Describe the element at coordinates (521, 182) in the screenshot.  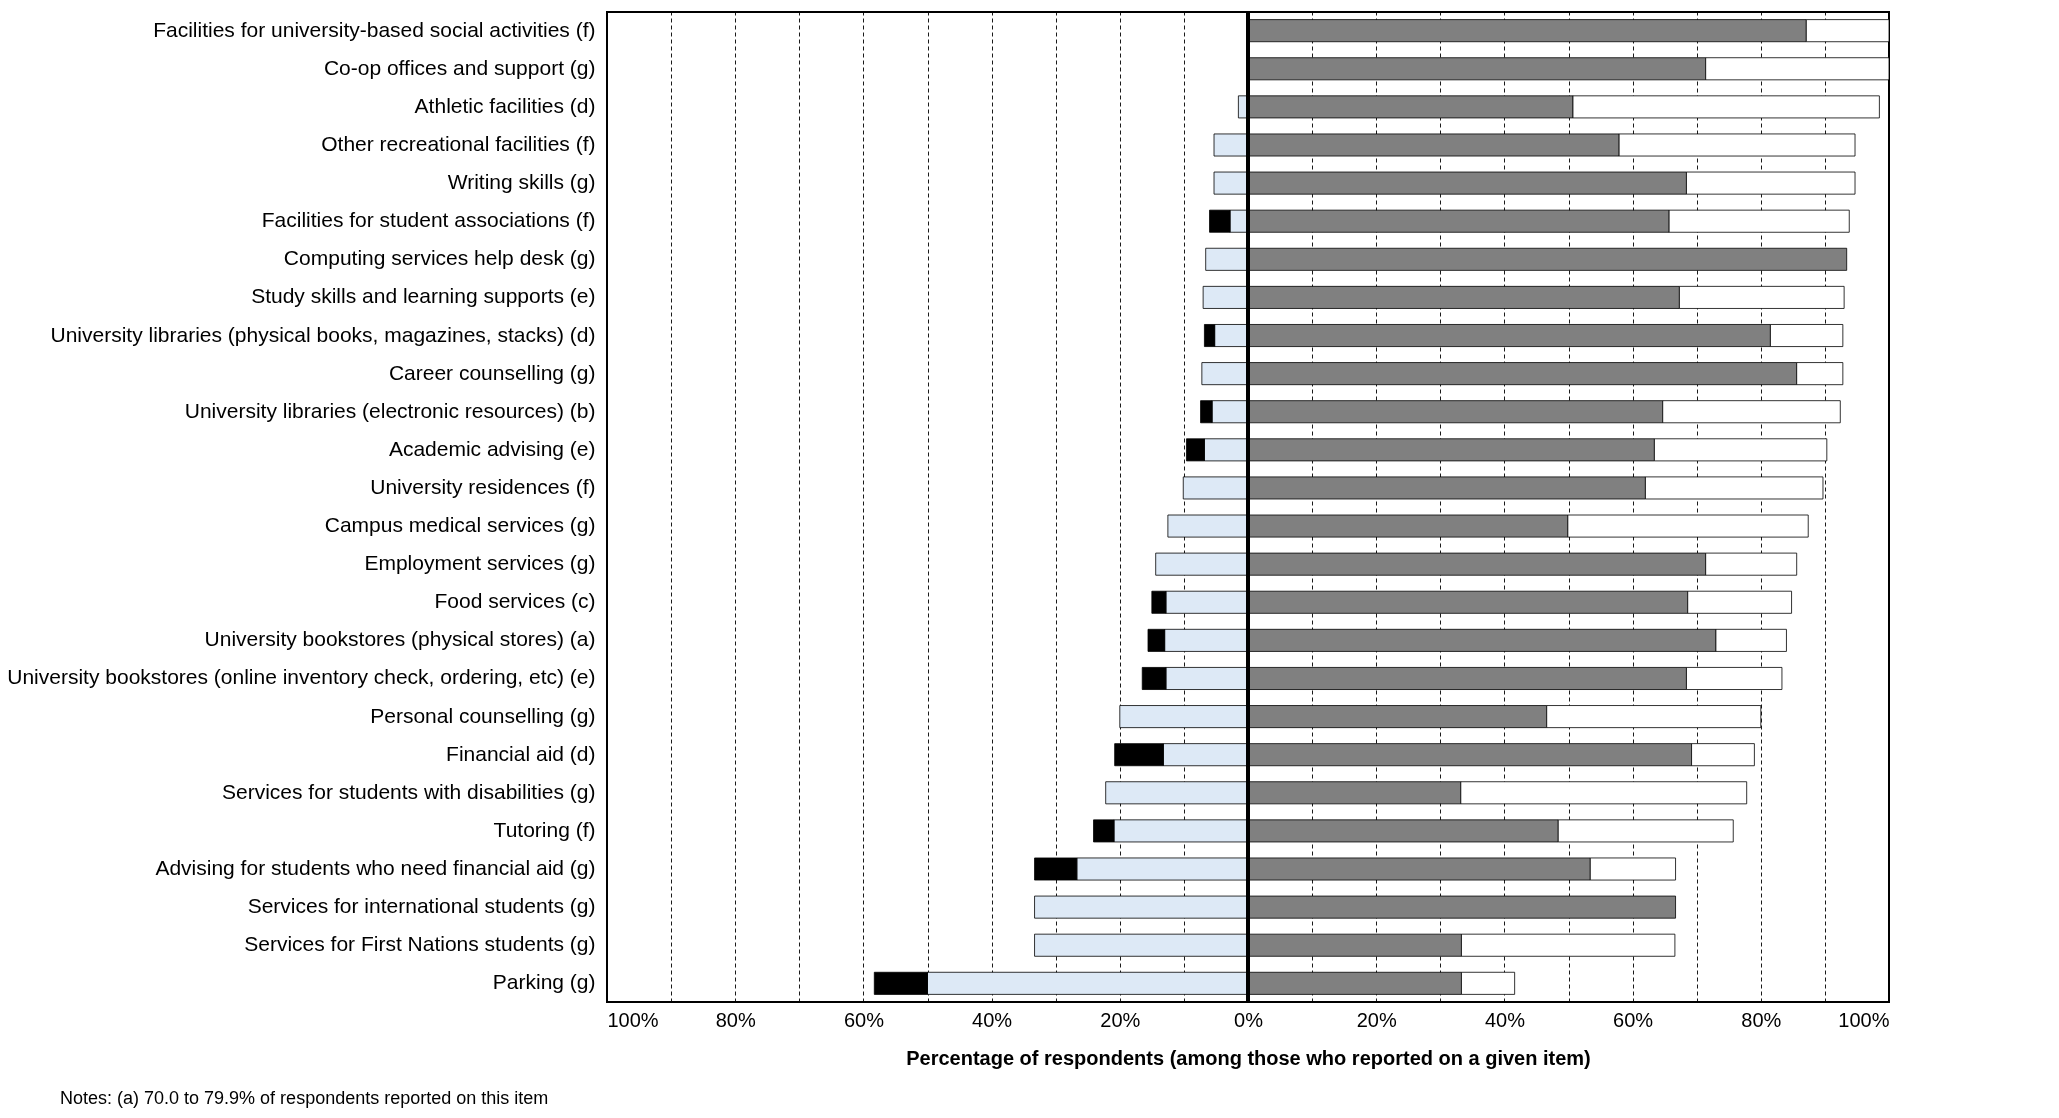
I see `y-tick-label: Writing skills (g)` at that location.